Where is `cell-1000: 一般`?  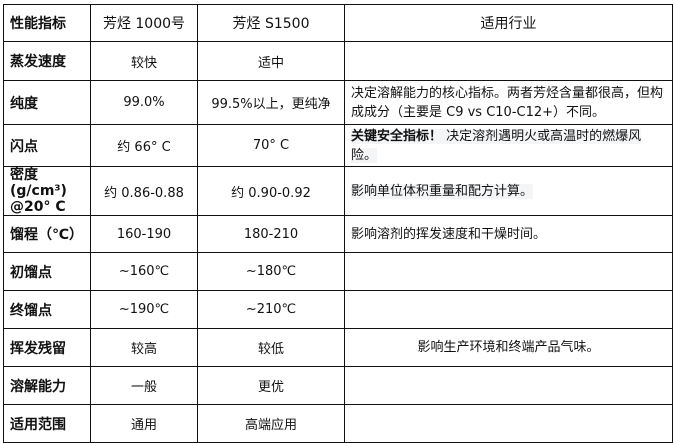
cell-1000: 一般 is located at coordinates (144, 385).